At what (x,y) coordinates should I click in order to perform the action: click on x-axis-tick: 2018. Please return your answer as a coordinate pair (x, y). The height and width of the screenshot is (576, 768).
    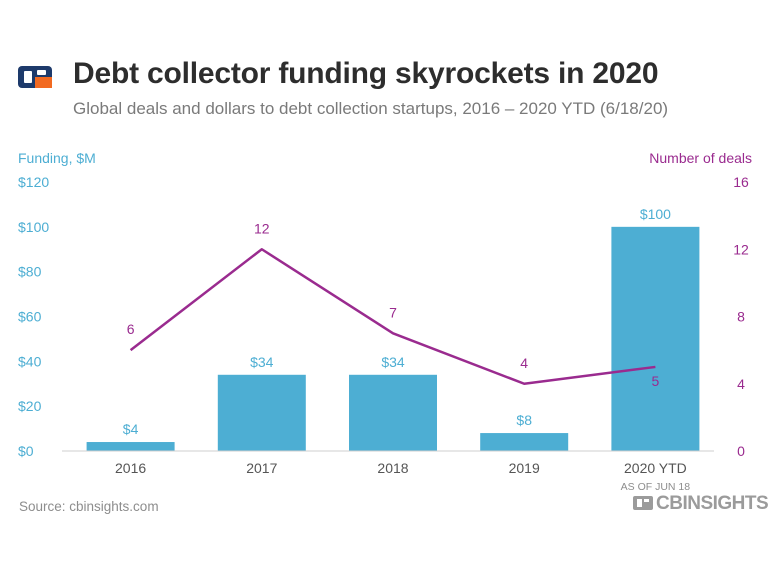
    Looking at the image, I should click on (392, 468).